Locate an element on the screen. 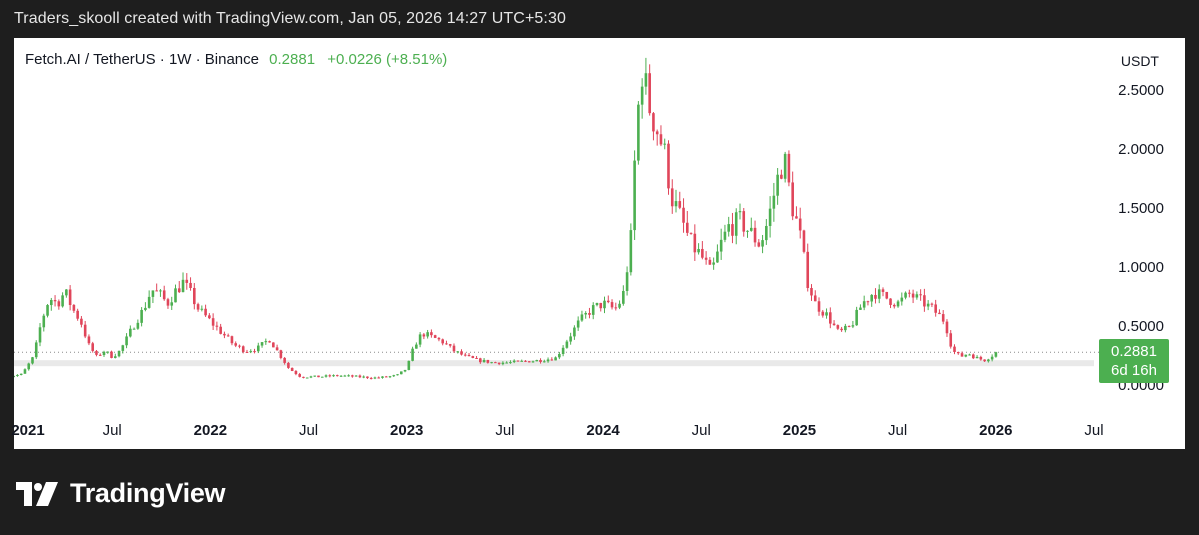 The width and height of the screenshot is (1199, 535). tradingview-logo-icon is located at coordinates (37, 493).